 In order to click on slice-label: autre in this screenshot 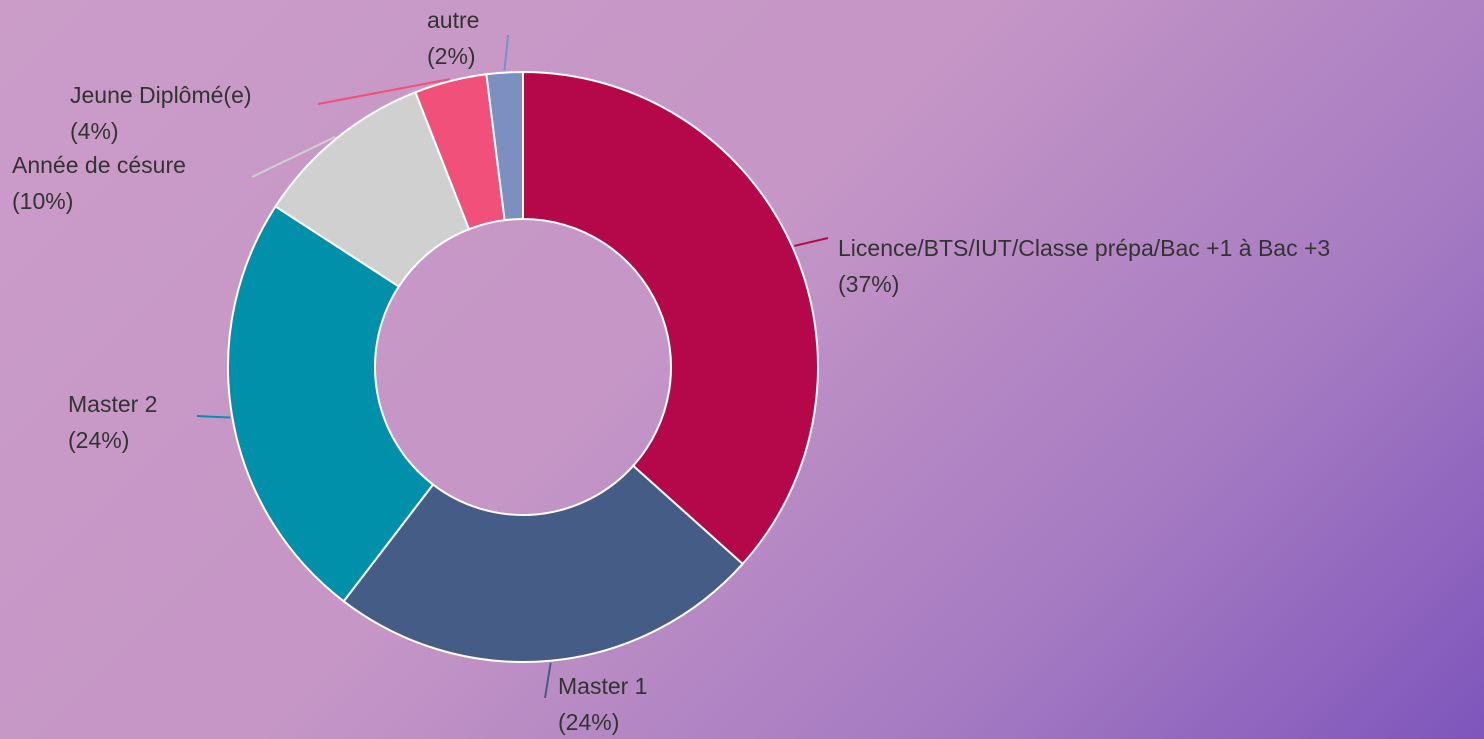, I will do `click(453, 20)`.